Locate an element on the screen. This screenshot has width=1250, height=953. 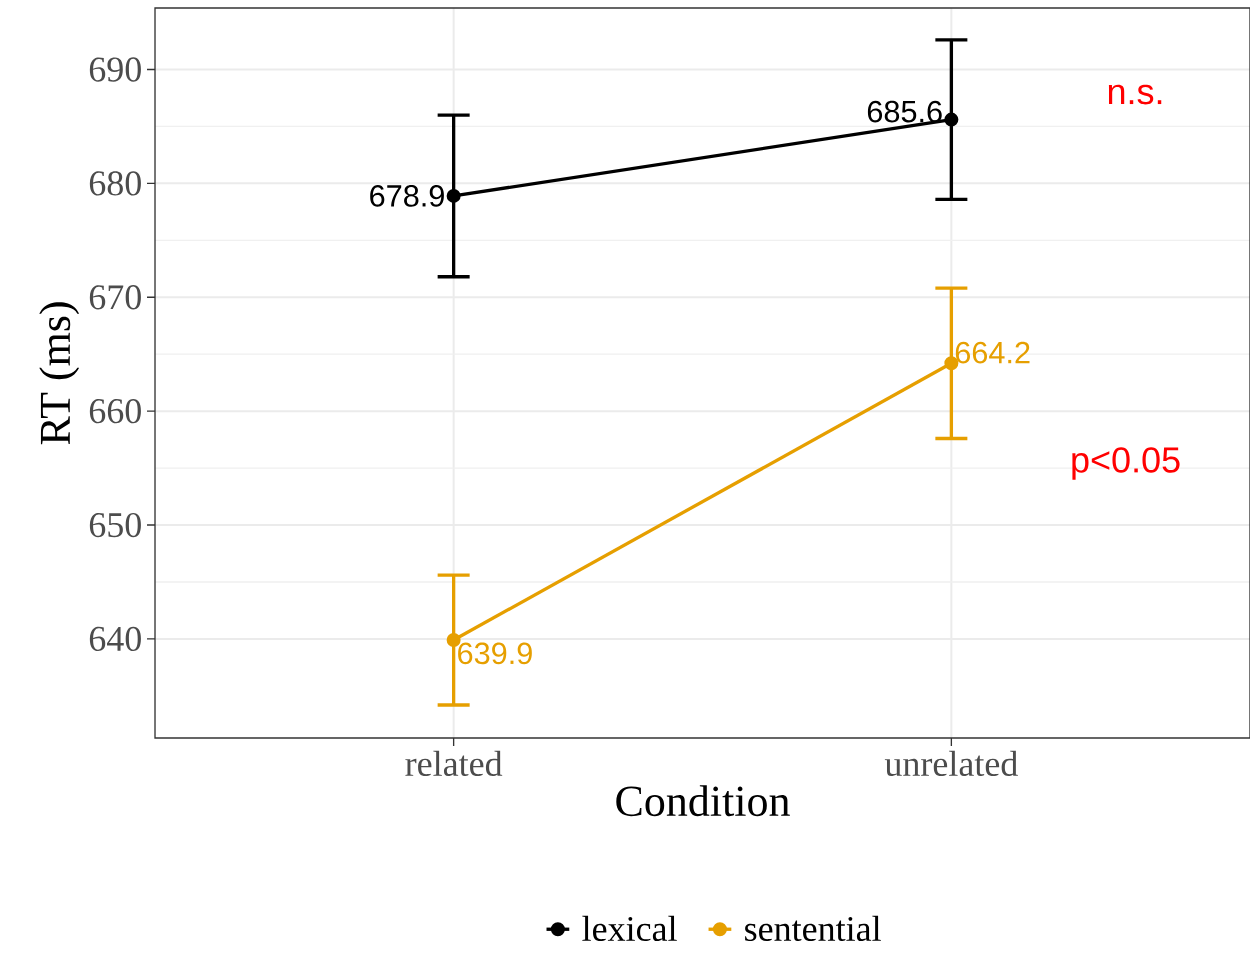
y-tick-label: 650 is located at coordinates (115, 525).